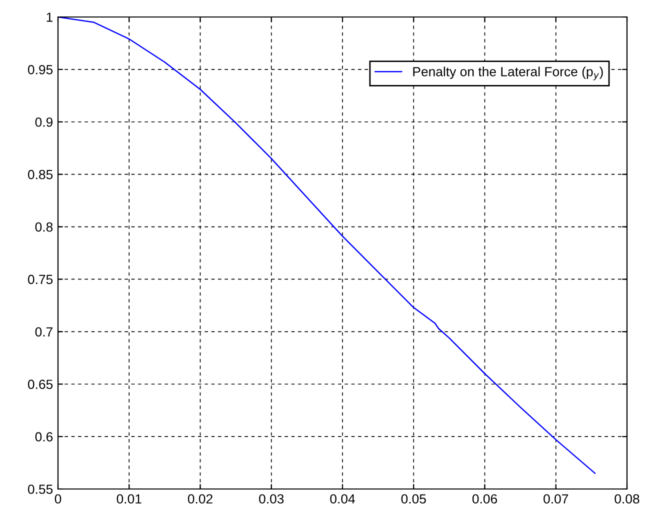  Describe the element at coordinates (40, 69) in the screenshot. I see `y-tick-label: 0.95` at that location.